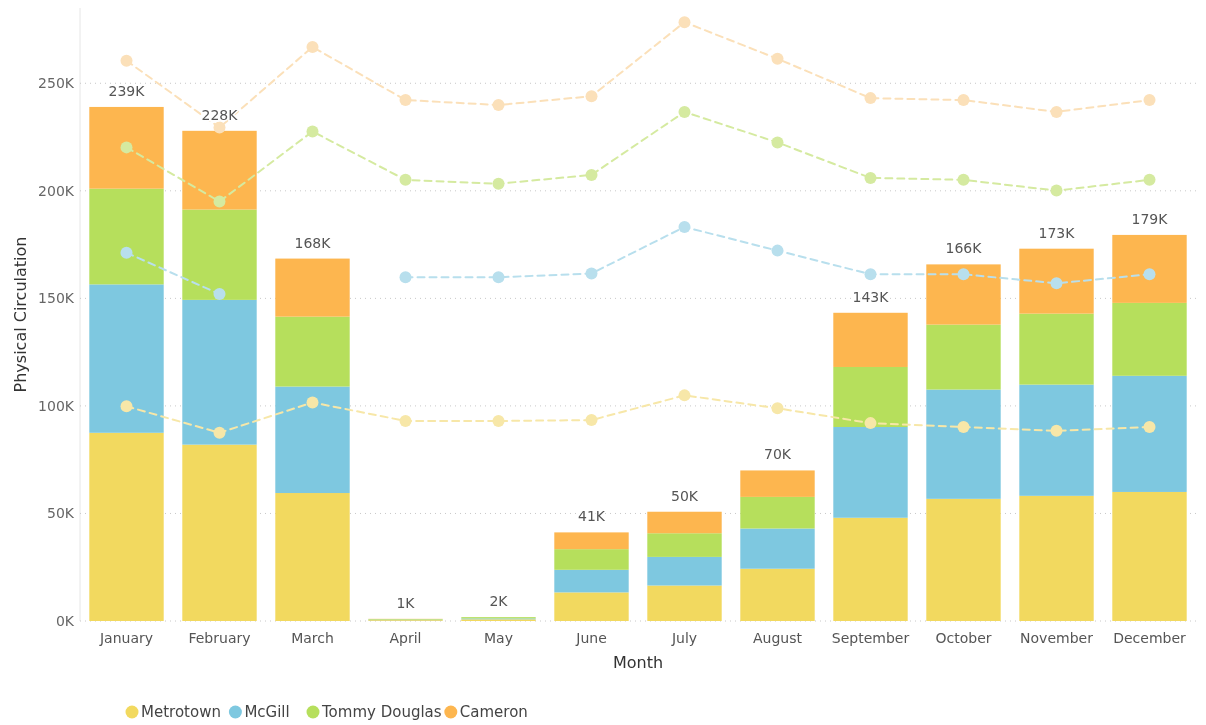 The width and height of the screenshot is (1206, 725). Describe the element at coordinates (493, 712) in the screenshot. I see `legend-label: Cameron` at that location.